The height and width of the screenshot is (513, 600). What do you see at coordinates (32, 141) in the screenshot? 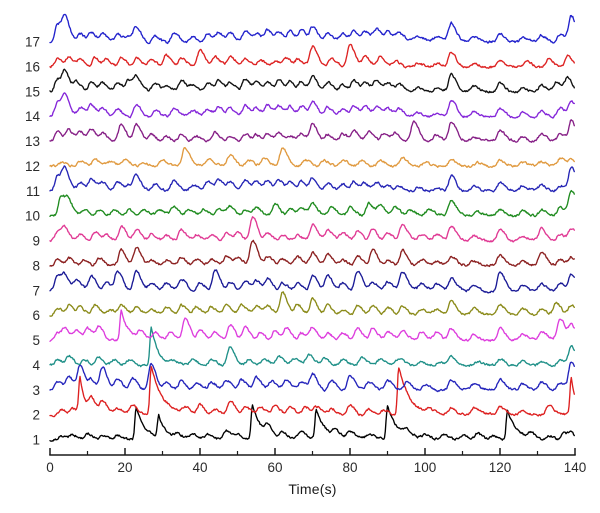
I see `trace-label-13: 13` at bounding box center [32, 141].